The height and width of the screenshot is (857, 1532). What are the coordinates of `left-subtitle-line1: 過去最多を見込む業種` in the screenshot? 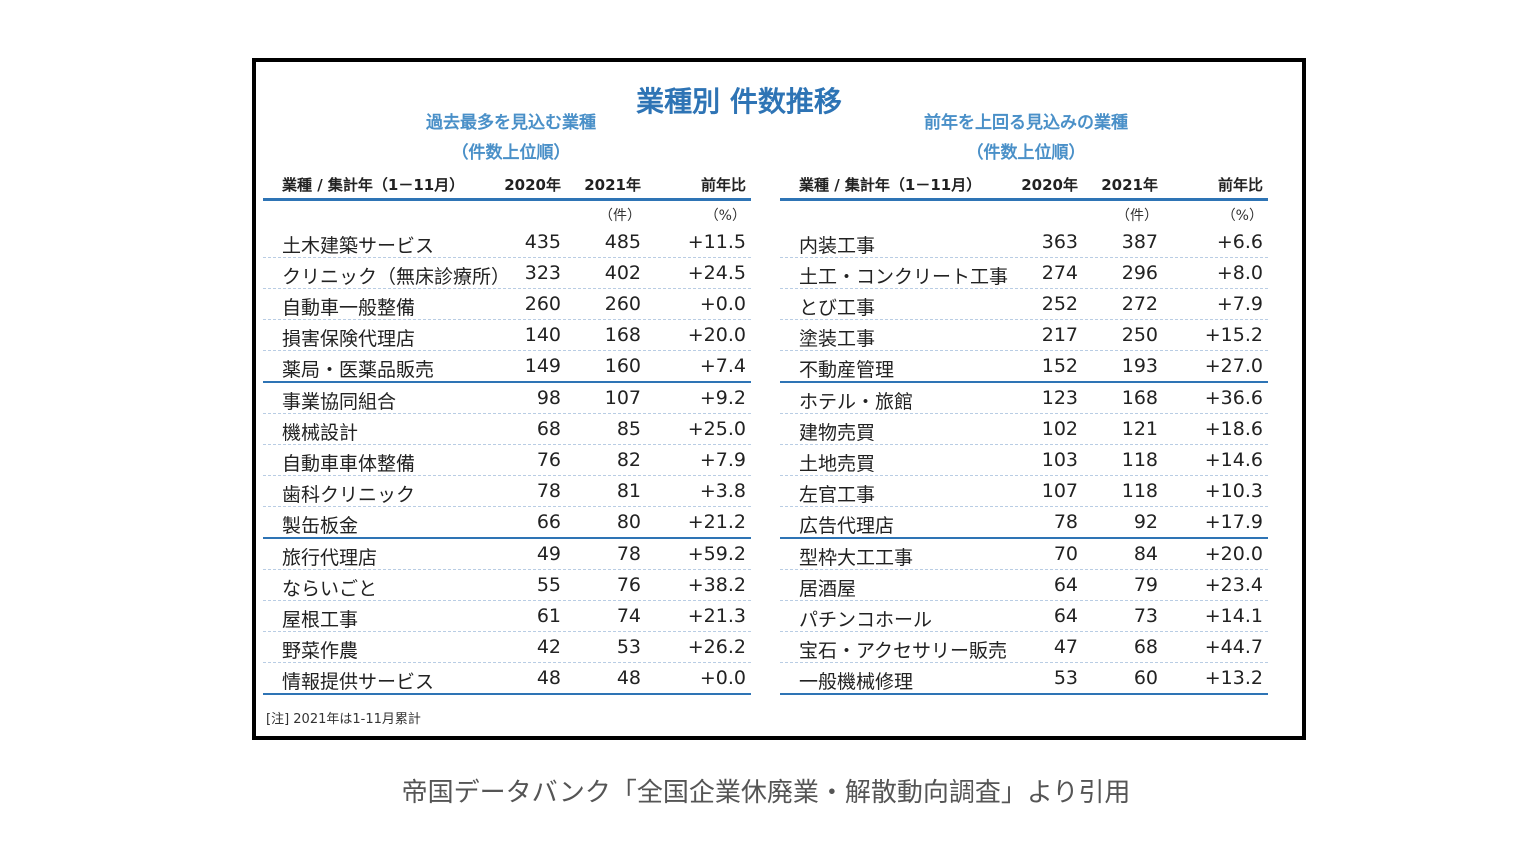 It's located at (511, 123).